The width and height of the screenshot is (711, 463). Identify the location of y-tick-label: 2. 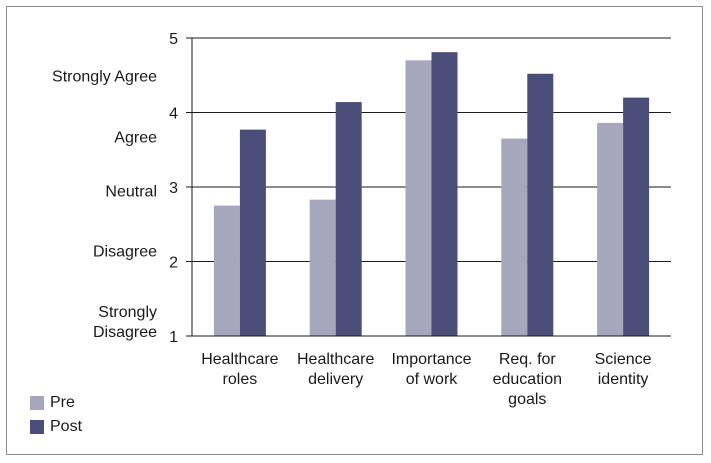
(173, 263).